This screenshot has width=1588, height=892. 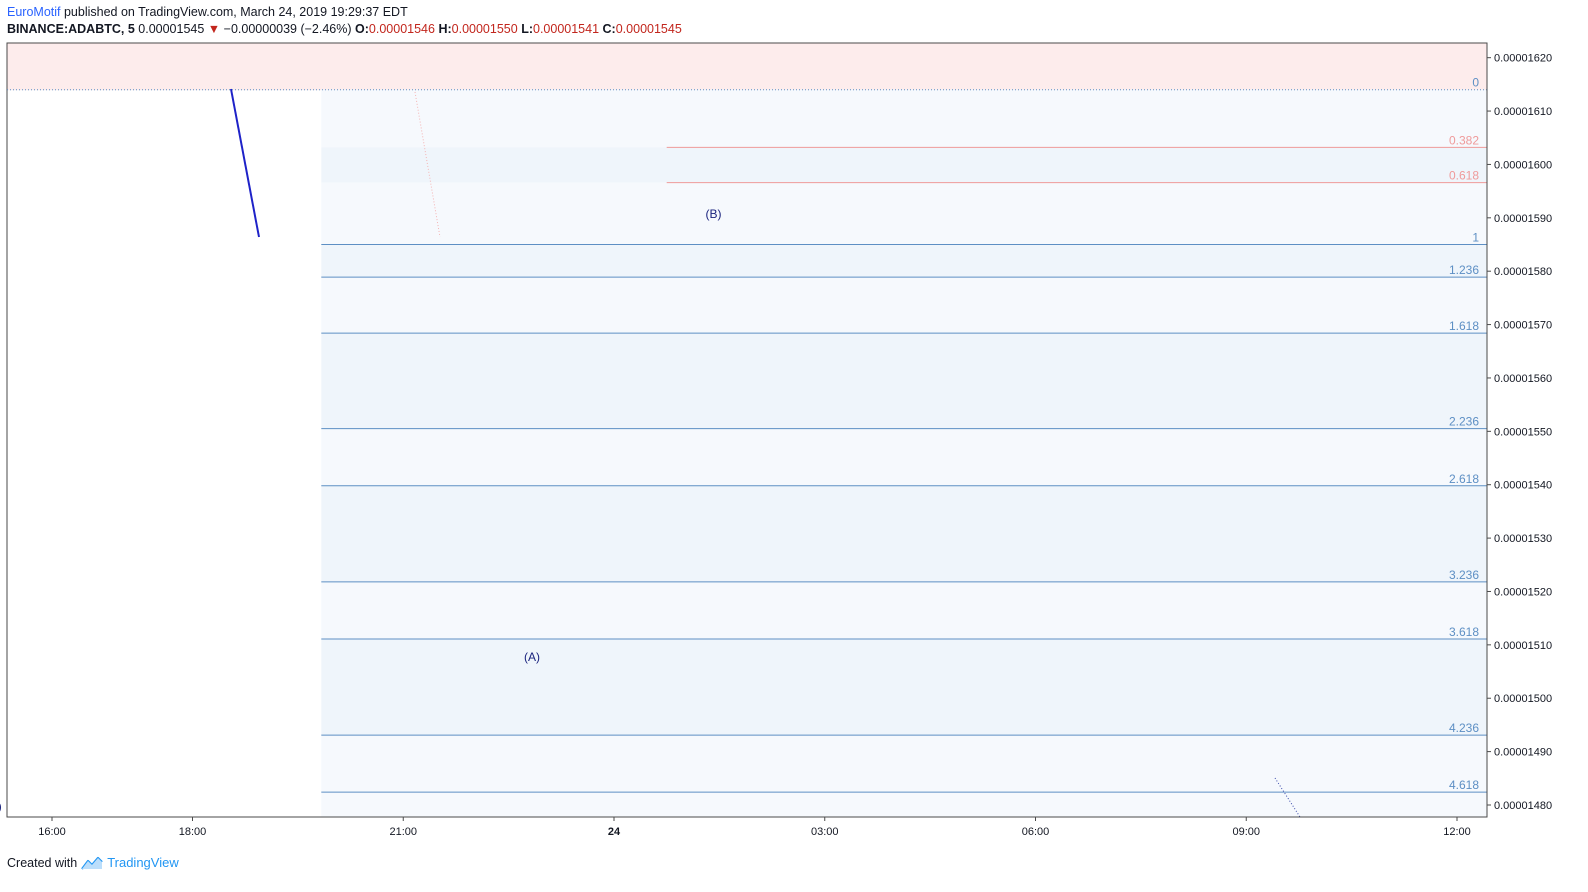 I want to click on fib-label: 2.618, so click(x=1464, y=479).